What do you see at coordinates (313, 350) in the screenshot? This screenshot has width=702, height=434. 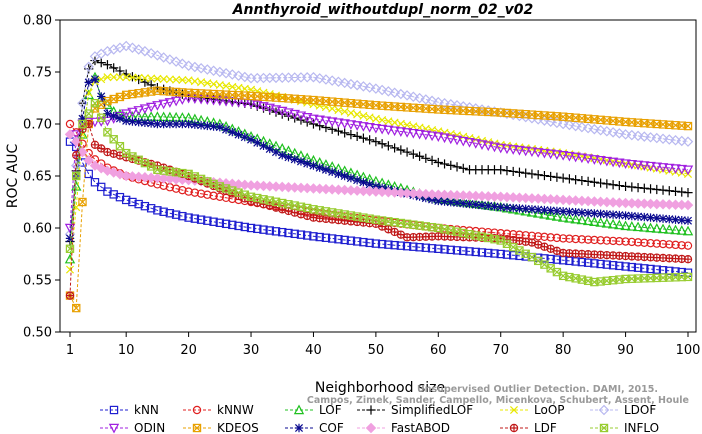 I see `x-tick-label: 40` at bounding box center [313, 350].